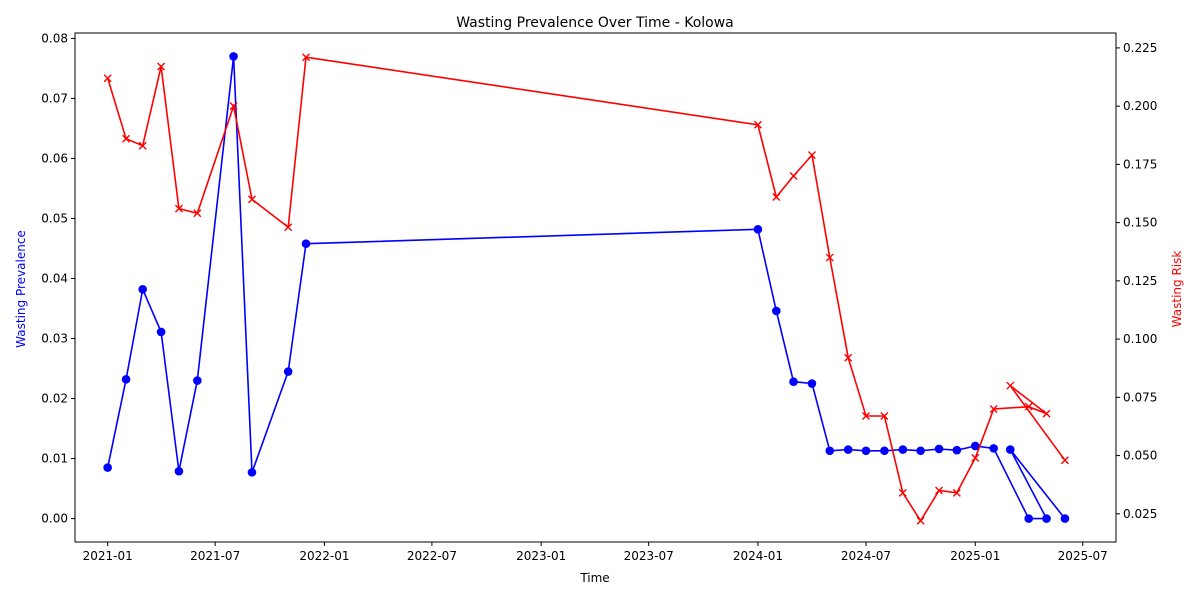 The image size is (1200, 600). I want to click on y-right-tick-label: 0.200, so click(1140, 106).